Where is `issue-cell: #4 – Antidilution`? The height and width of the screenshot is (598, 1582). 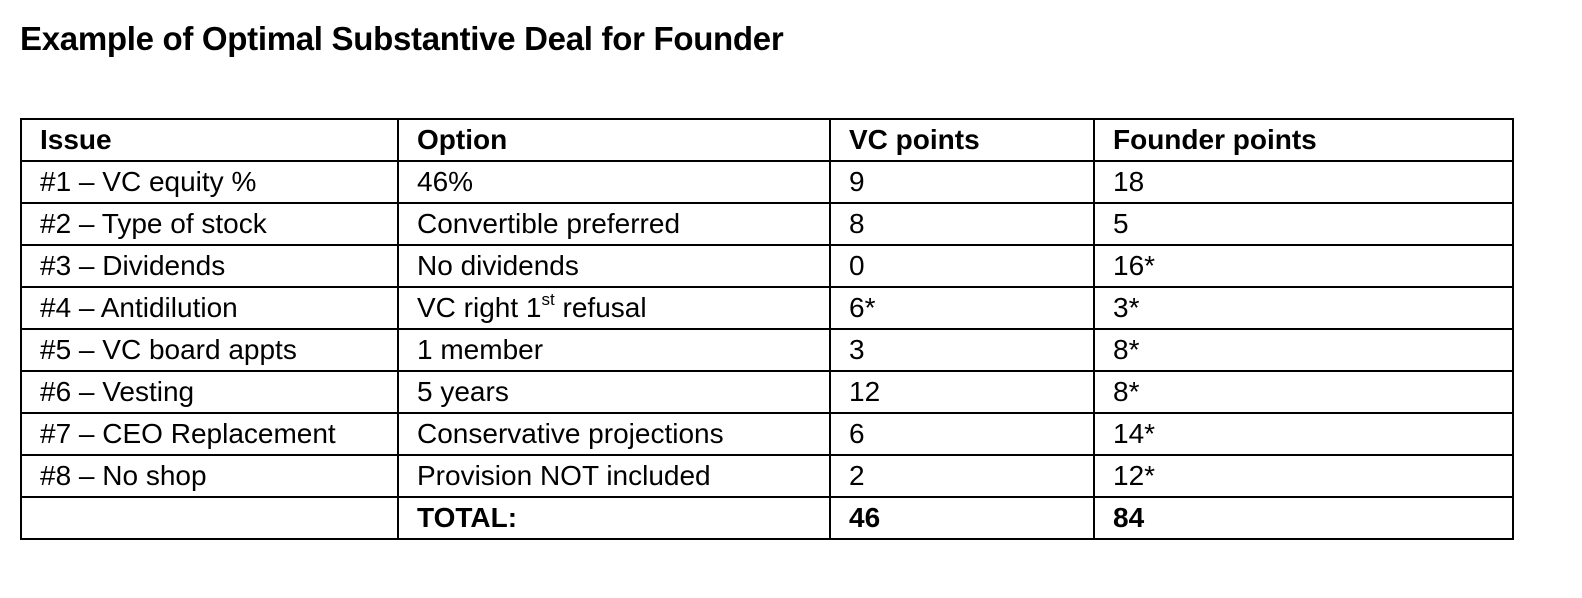
issue-cell: #4 – Antidilution is located at coordinates (209, 308).